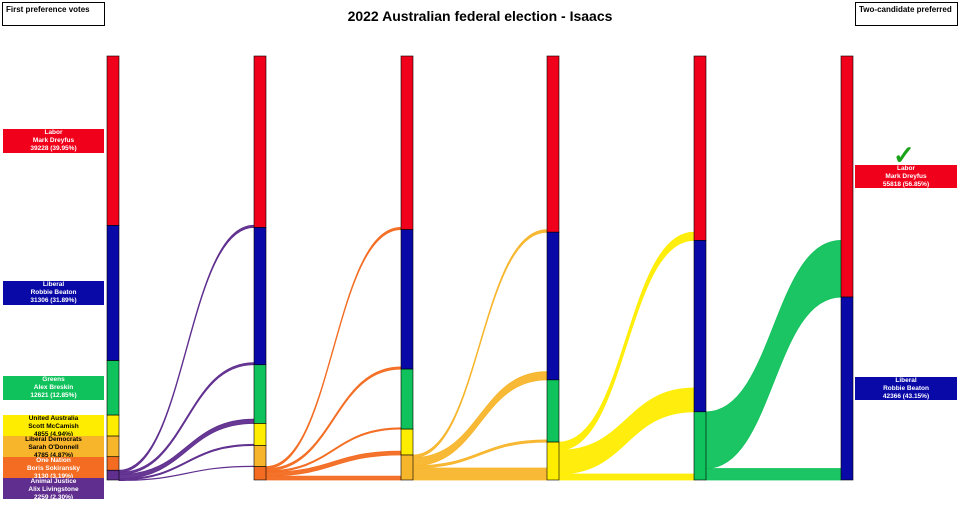  I want to click on bar-round1-greens, so click(113, 388).